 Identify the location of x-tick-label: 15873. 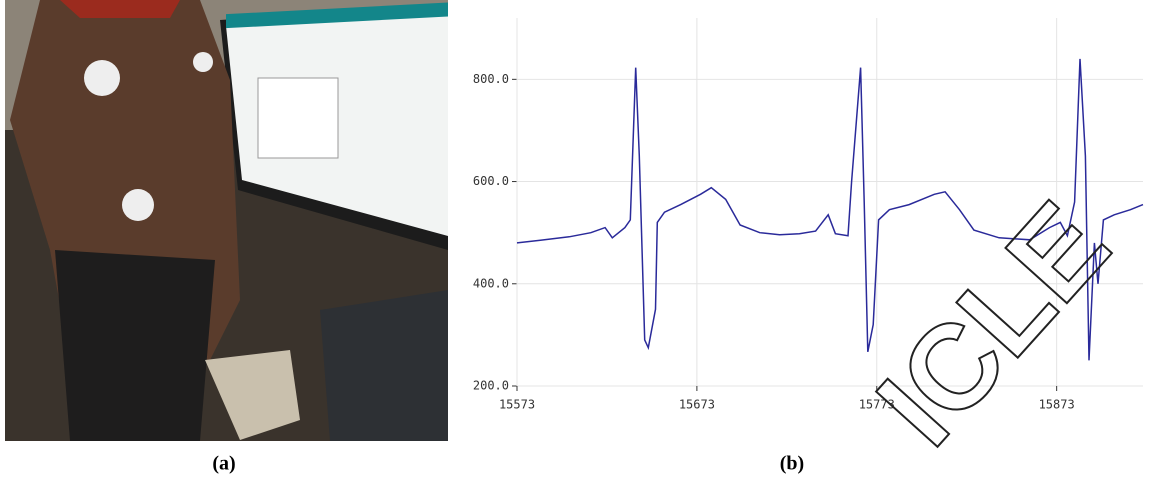
(1057, 405).